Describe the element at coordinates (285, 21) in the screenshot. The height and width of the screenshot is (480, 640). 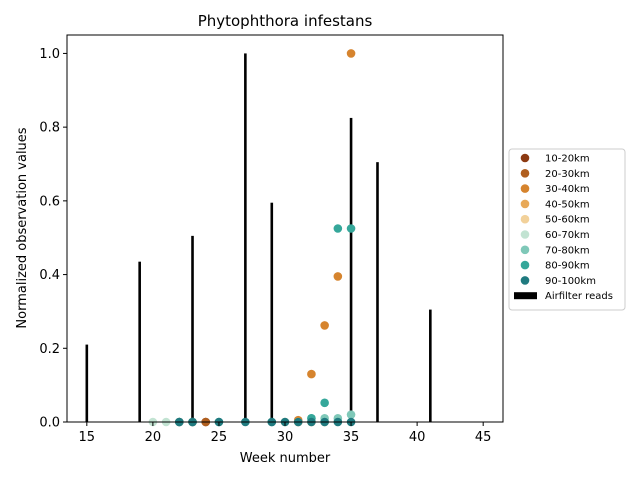
I see `chart-title: Phytophthora infestans` at that location.